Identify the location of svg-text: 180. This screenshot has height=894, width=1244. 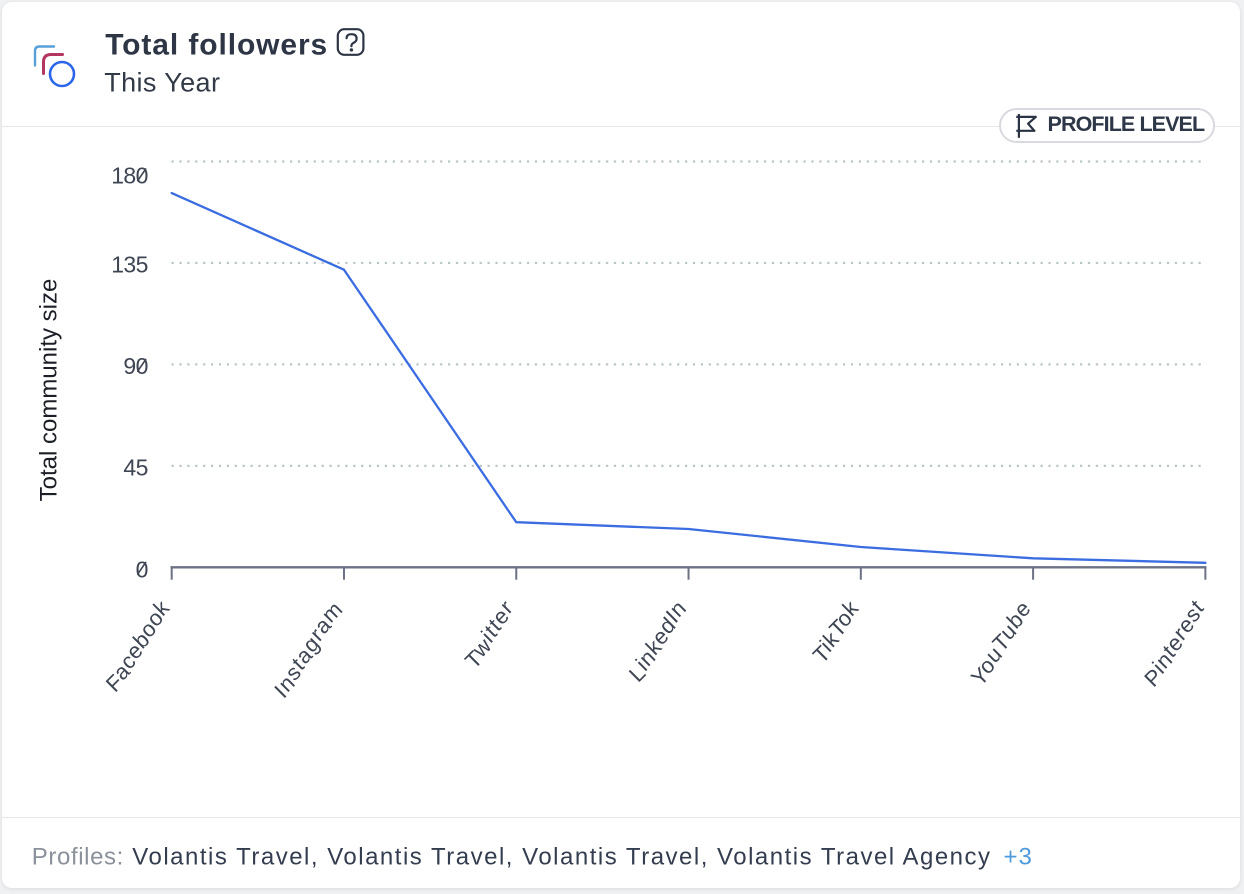
(129, 175).